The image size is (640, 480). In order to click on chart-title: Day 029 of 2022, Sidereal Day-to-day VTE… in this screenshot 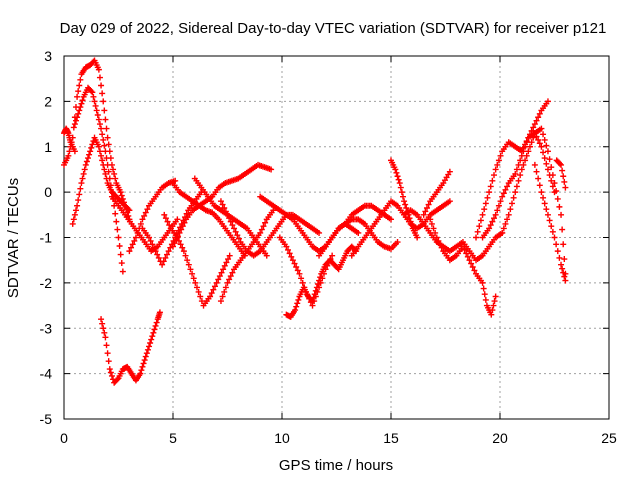, I will do `click(333, 28)`.